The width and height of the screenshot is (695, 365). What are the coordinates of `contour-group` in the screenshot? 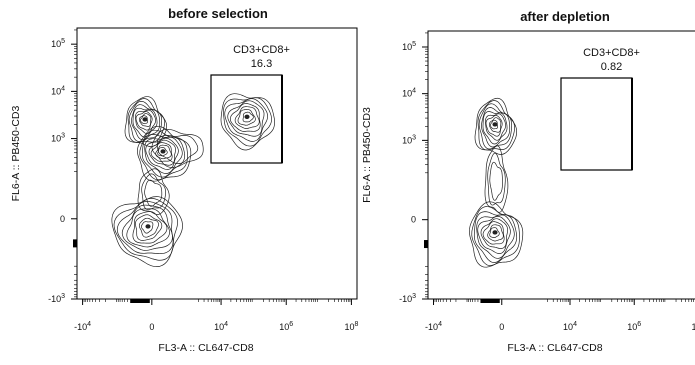 It's located at (193, 180).